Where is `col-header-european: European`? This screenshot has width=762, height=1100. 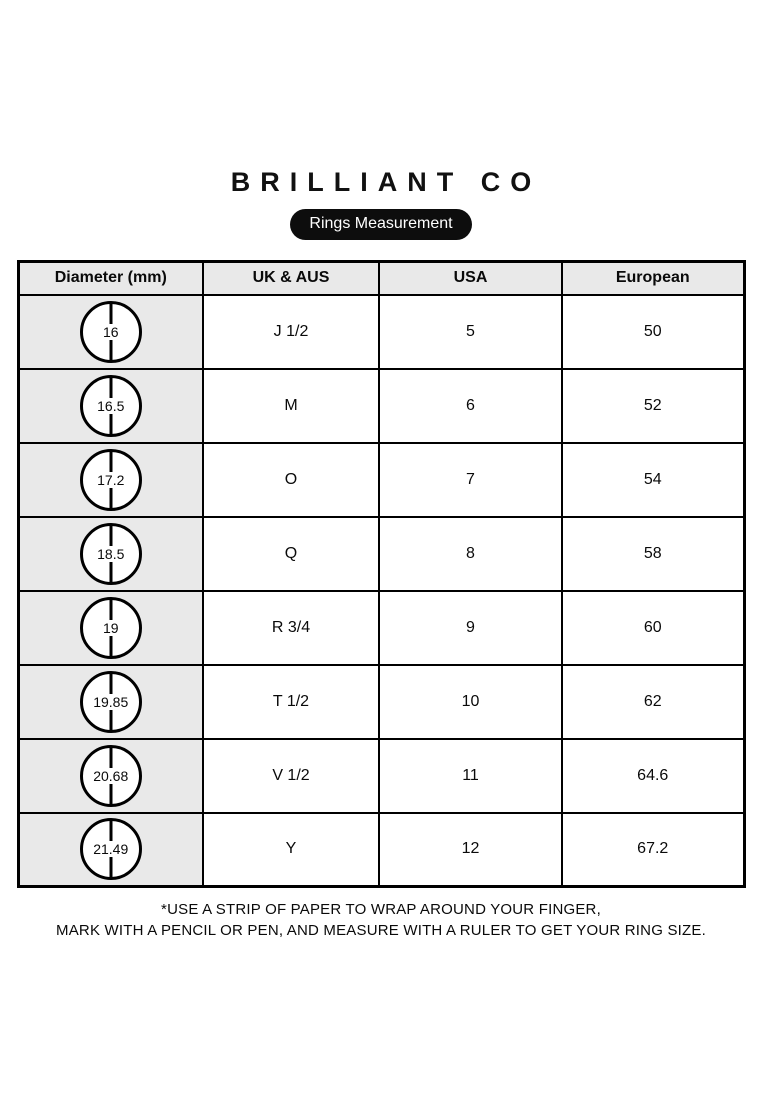
col-header-european: European is located at coordinates (653, 278).